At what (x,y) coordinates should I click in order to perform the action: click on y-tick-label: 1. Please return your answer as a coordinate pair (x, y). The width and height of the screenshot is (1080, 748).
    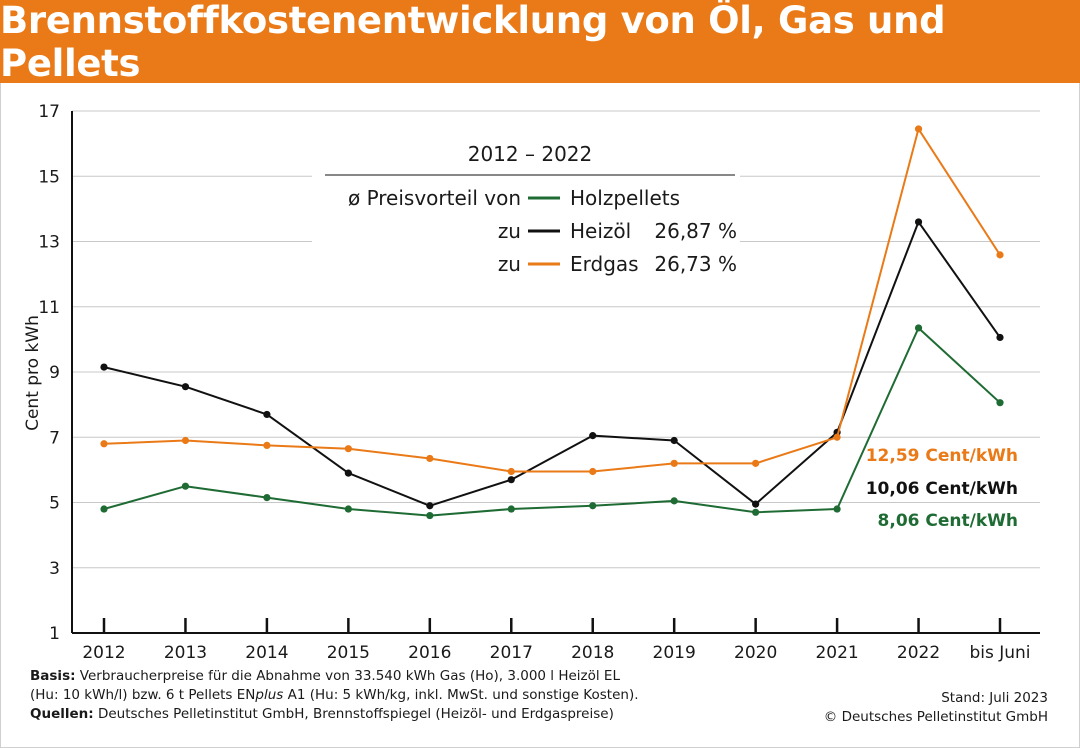
    Looking at the image, I should click on (54, 634).